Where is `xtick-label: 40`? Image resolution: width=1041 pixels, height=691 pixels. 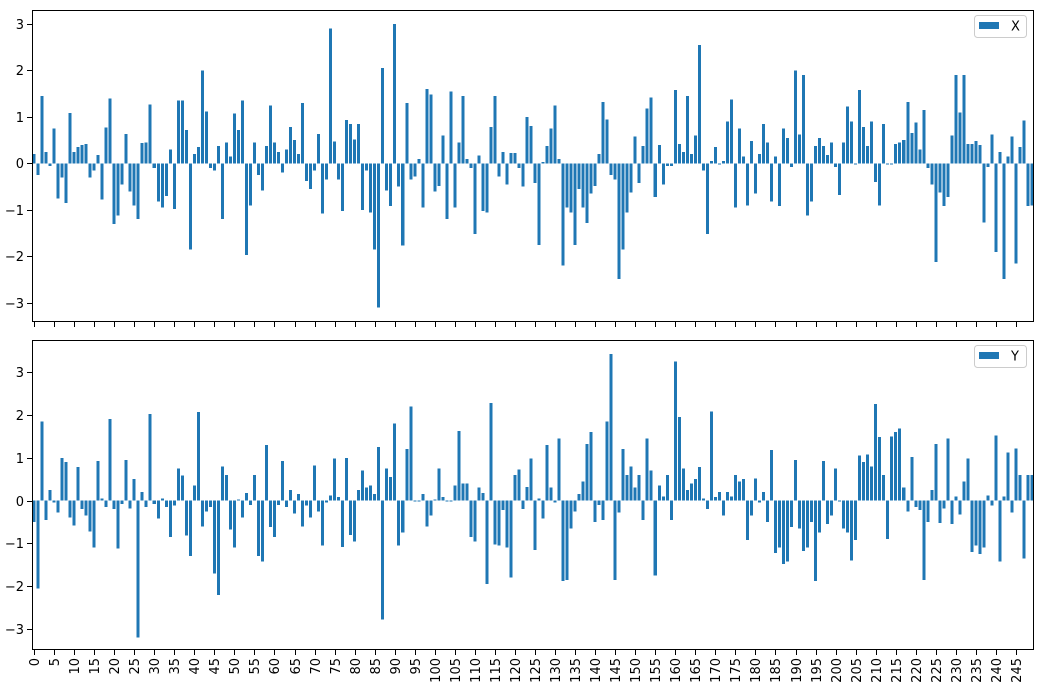
xtick-label: 40 is located at coordinates (195, 666).